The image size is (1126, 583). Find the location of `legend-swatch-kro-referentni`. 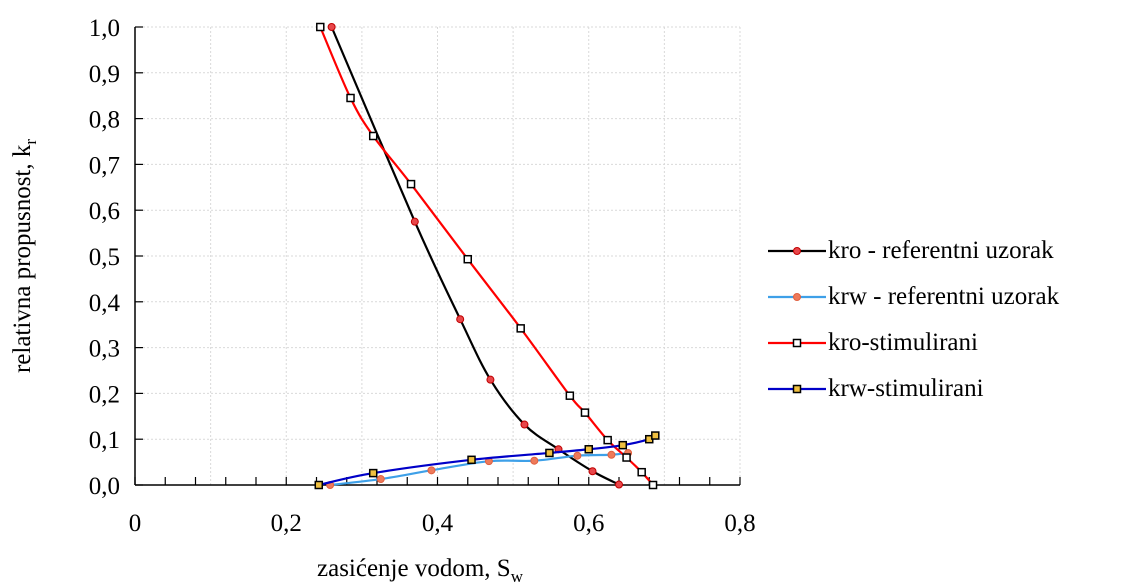

legend-swatch-kro-referentni is located at coordinates (797, 251).